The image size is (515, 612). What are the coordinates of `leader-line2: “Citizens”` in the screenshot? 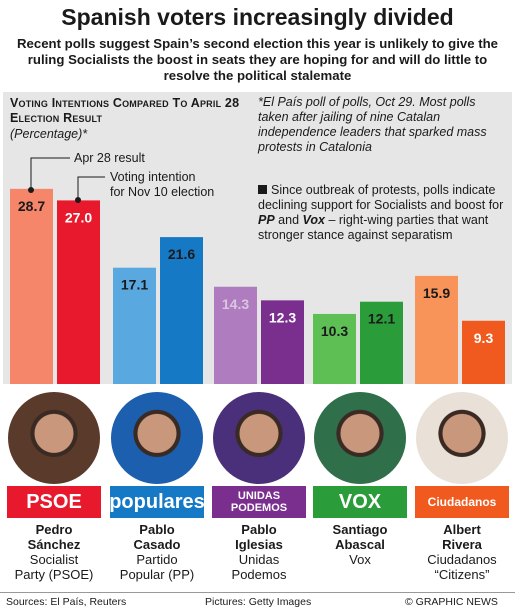 It's located at (462, 574).